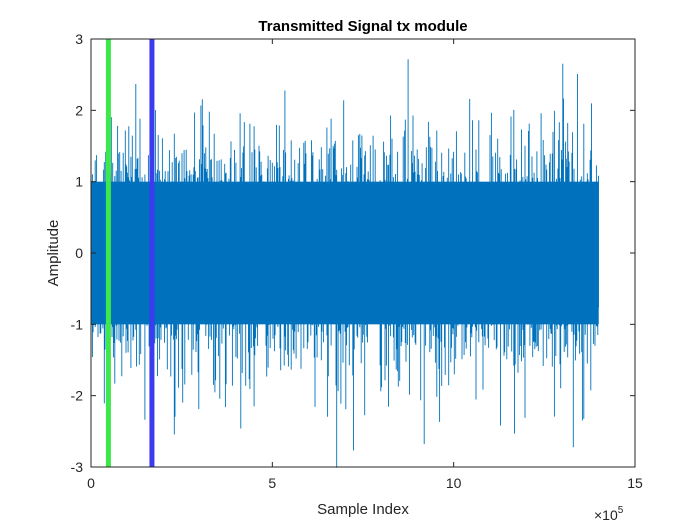  Describe the element at coordinates (130, 253) in the screenshot. I see `vertical-markers` at that location.